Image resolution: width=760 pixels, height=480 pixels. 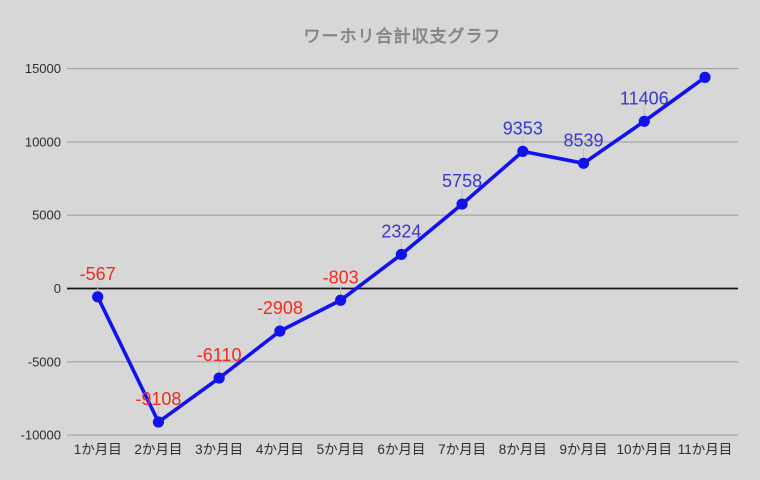 I want to click on data-label: -9108, so click(x=158, y=399).